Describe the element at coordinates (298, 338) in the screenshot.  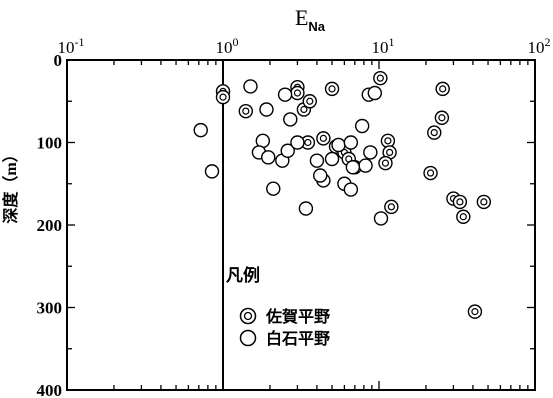
I see `legend-label-shiroishi: 白石平野` at that location.